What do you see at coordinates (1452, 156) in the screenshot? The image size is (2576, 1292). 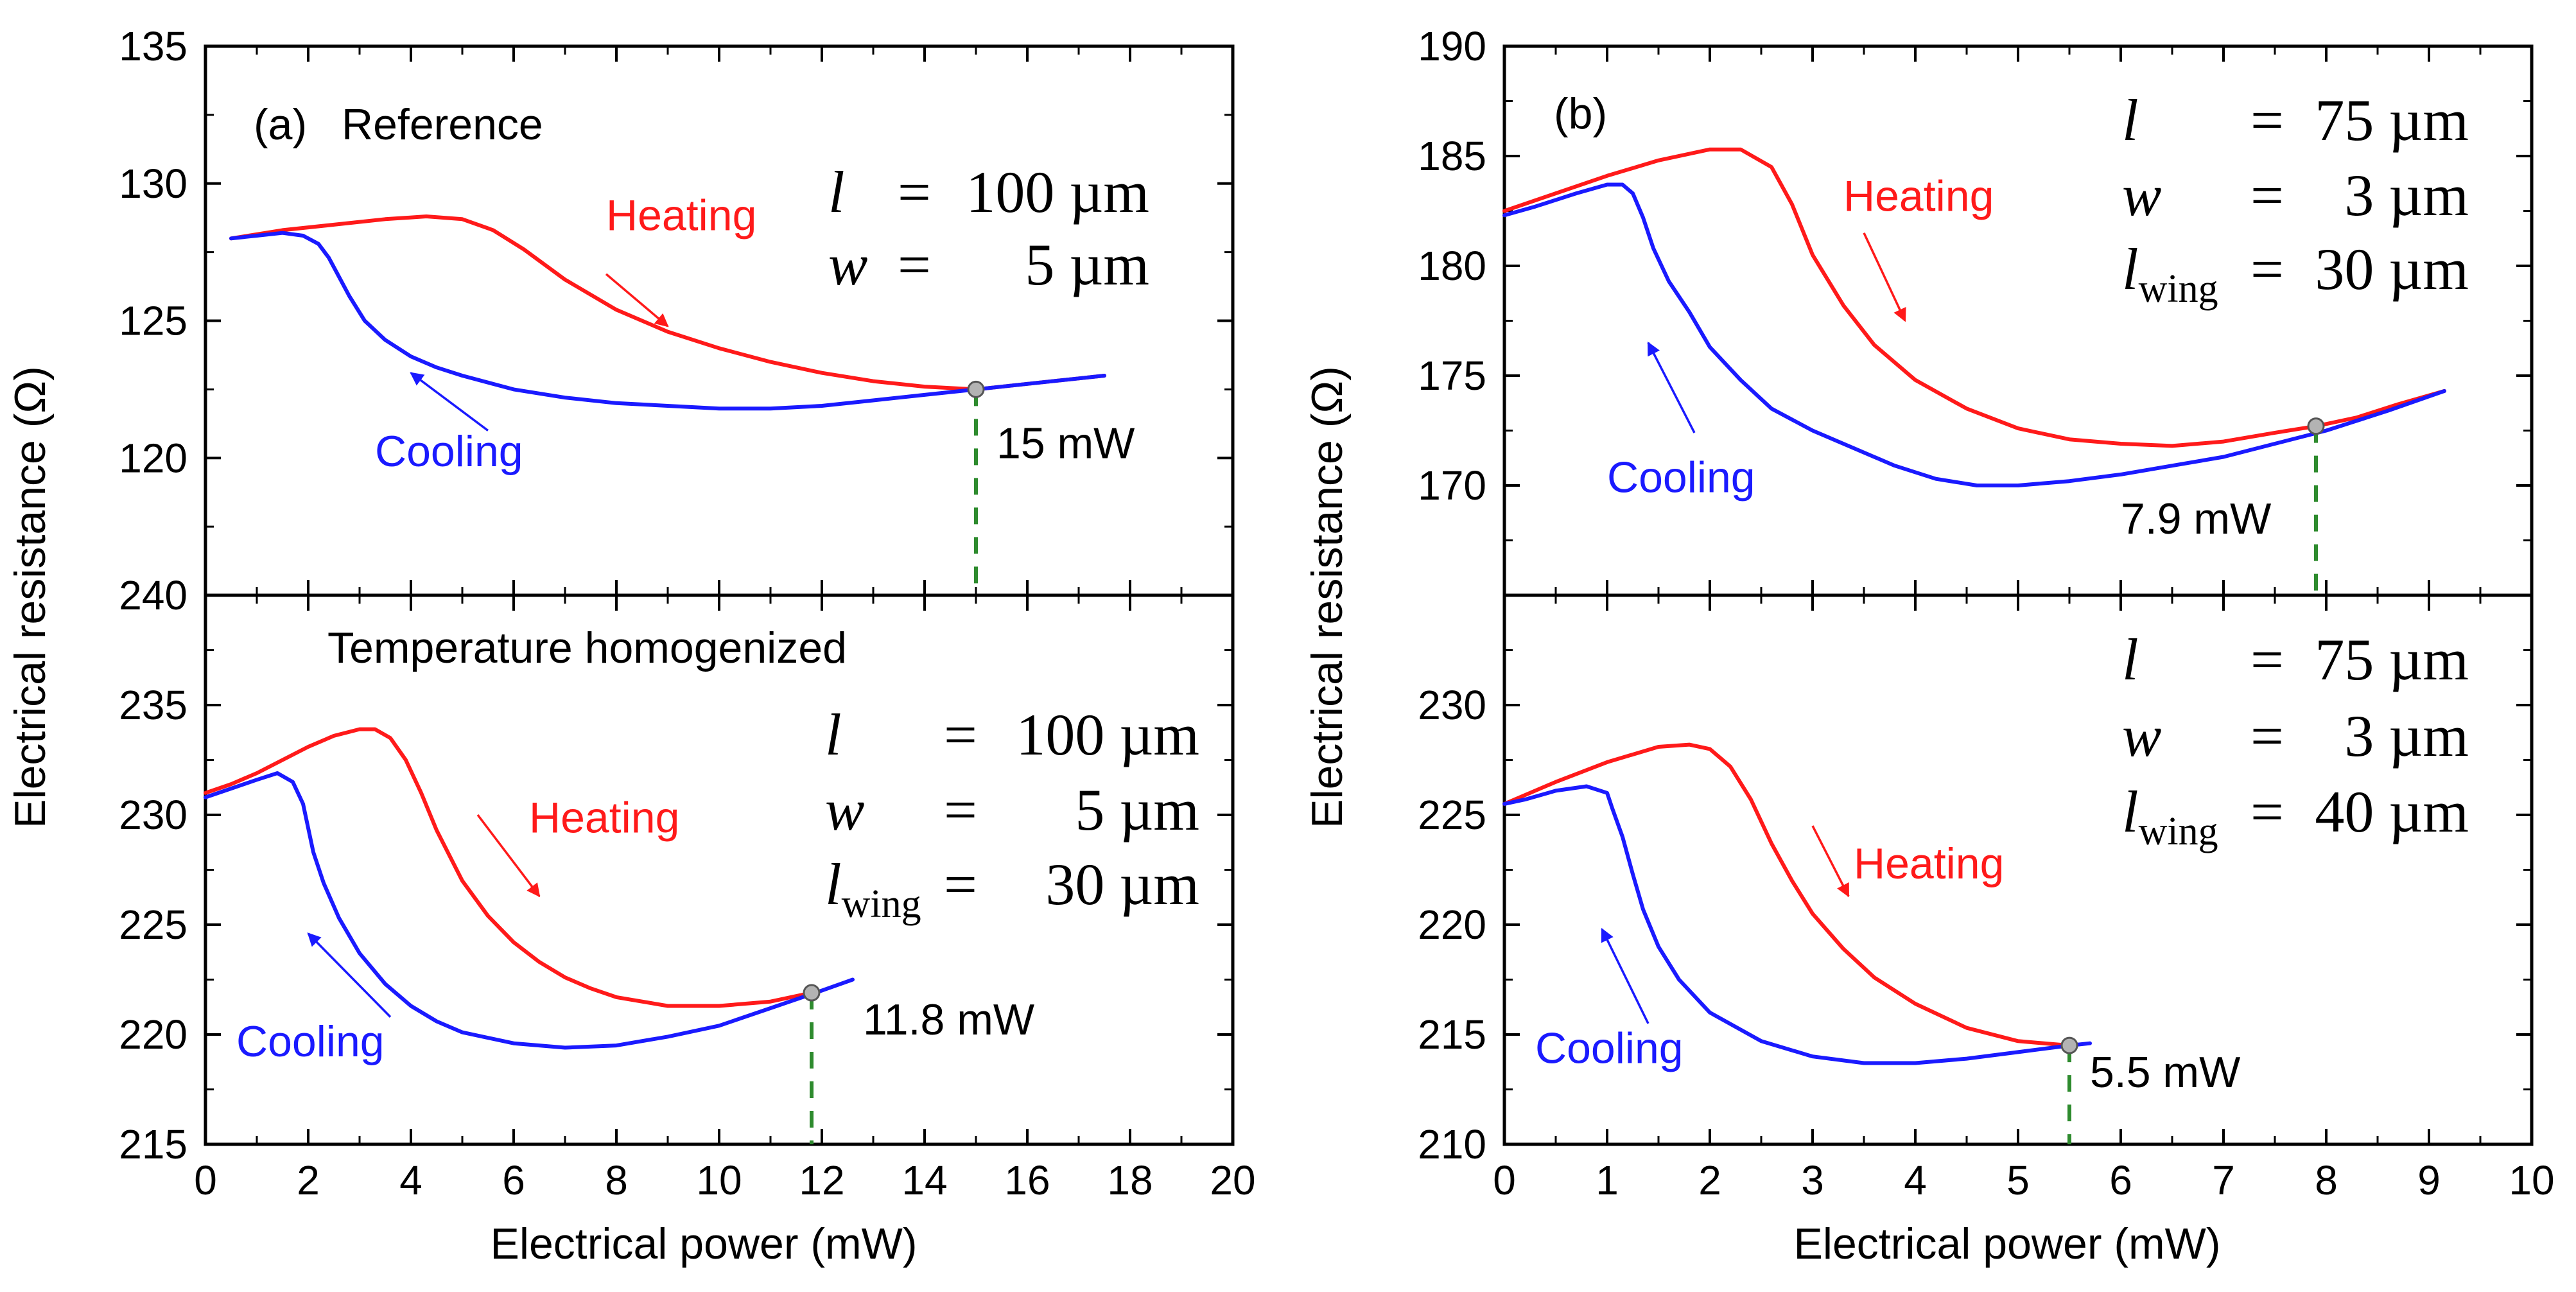 I see `y-tick-label: 185` at bounding box center [1452, 156].